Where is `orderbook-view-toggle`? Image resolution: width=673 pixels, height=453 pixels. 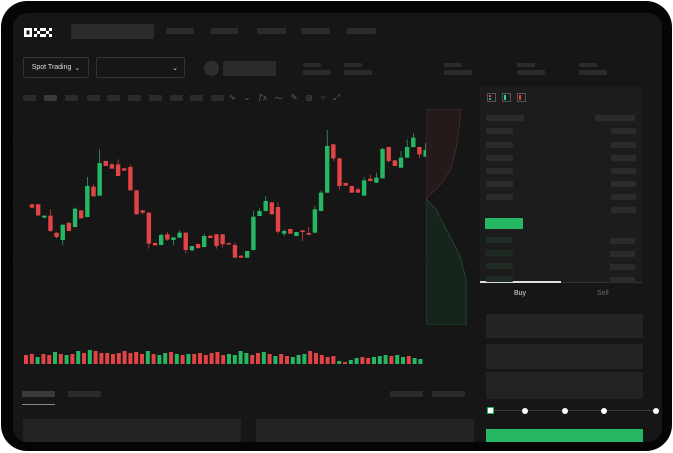
orderbook-view-toggle is located at coordinates (506, 97).